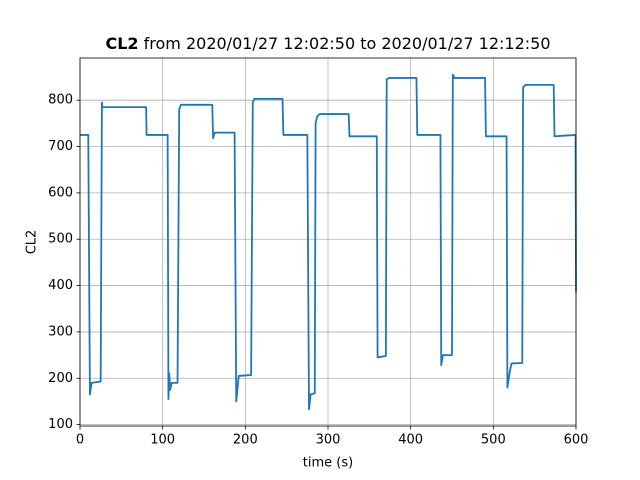 The height and width of the screenshot is (480, 640). What do you see at coordinates (60, 331) in the screenshot?
I see `y-tick-label: 300` at bounding box center [60, 331].